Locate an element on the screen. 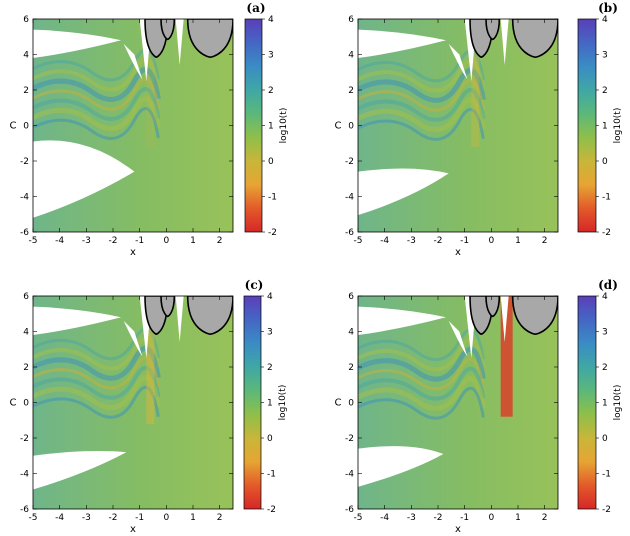 Image resolution: width=630 pixels, height=536 pixels. y-tick-label: -2 is located at coordinates (349, 439).